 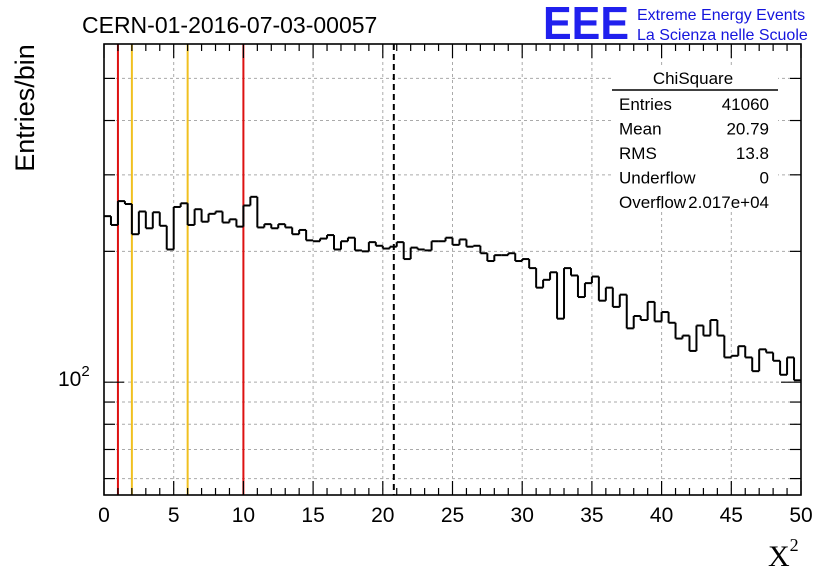 What do you see at coordinates (312, 515) in the screenshot?
I see `x-tick-label: 15` at bounding box center [312, 515].